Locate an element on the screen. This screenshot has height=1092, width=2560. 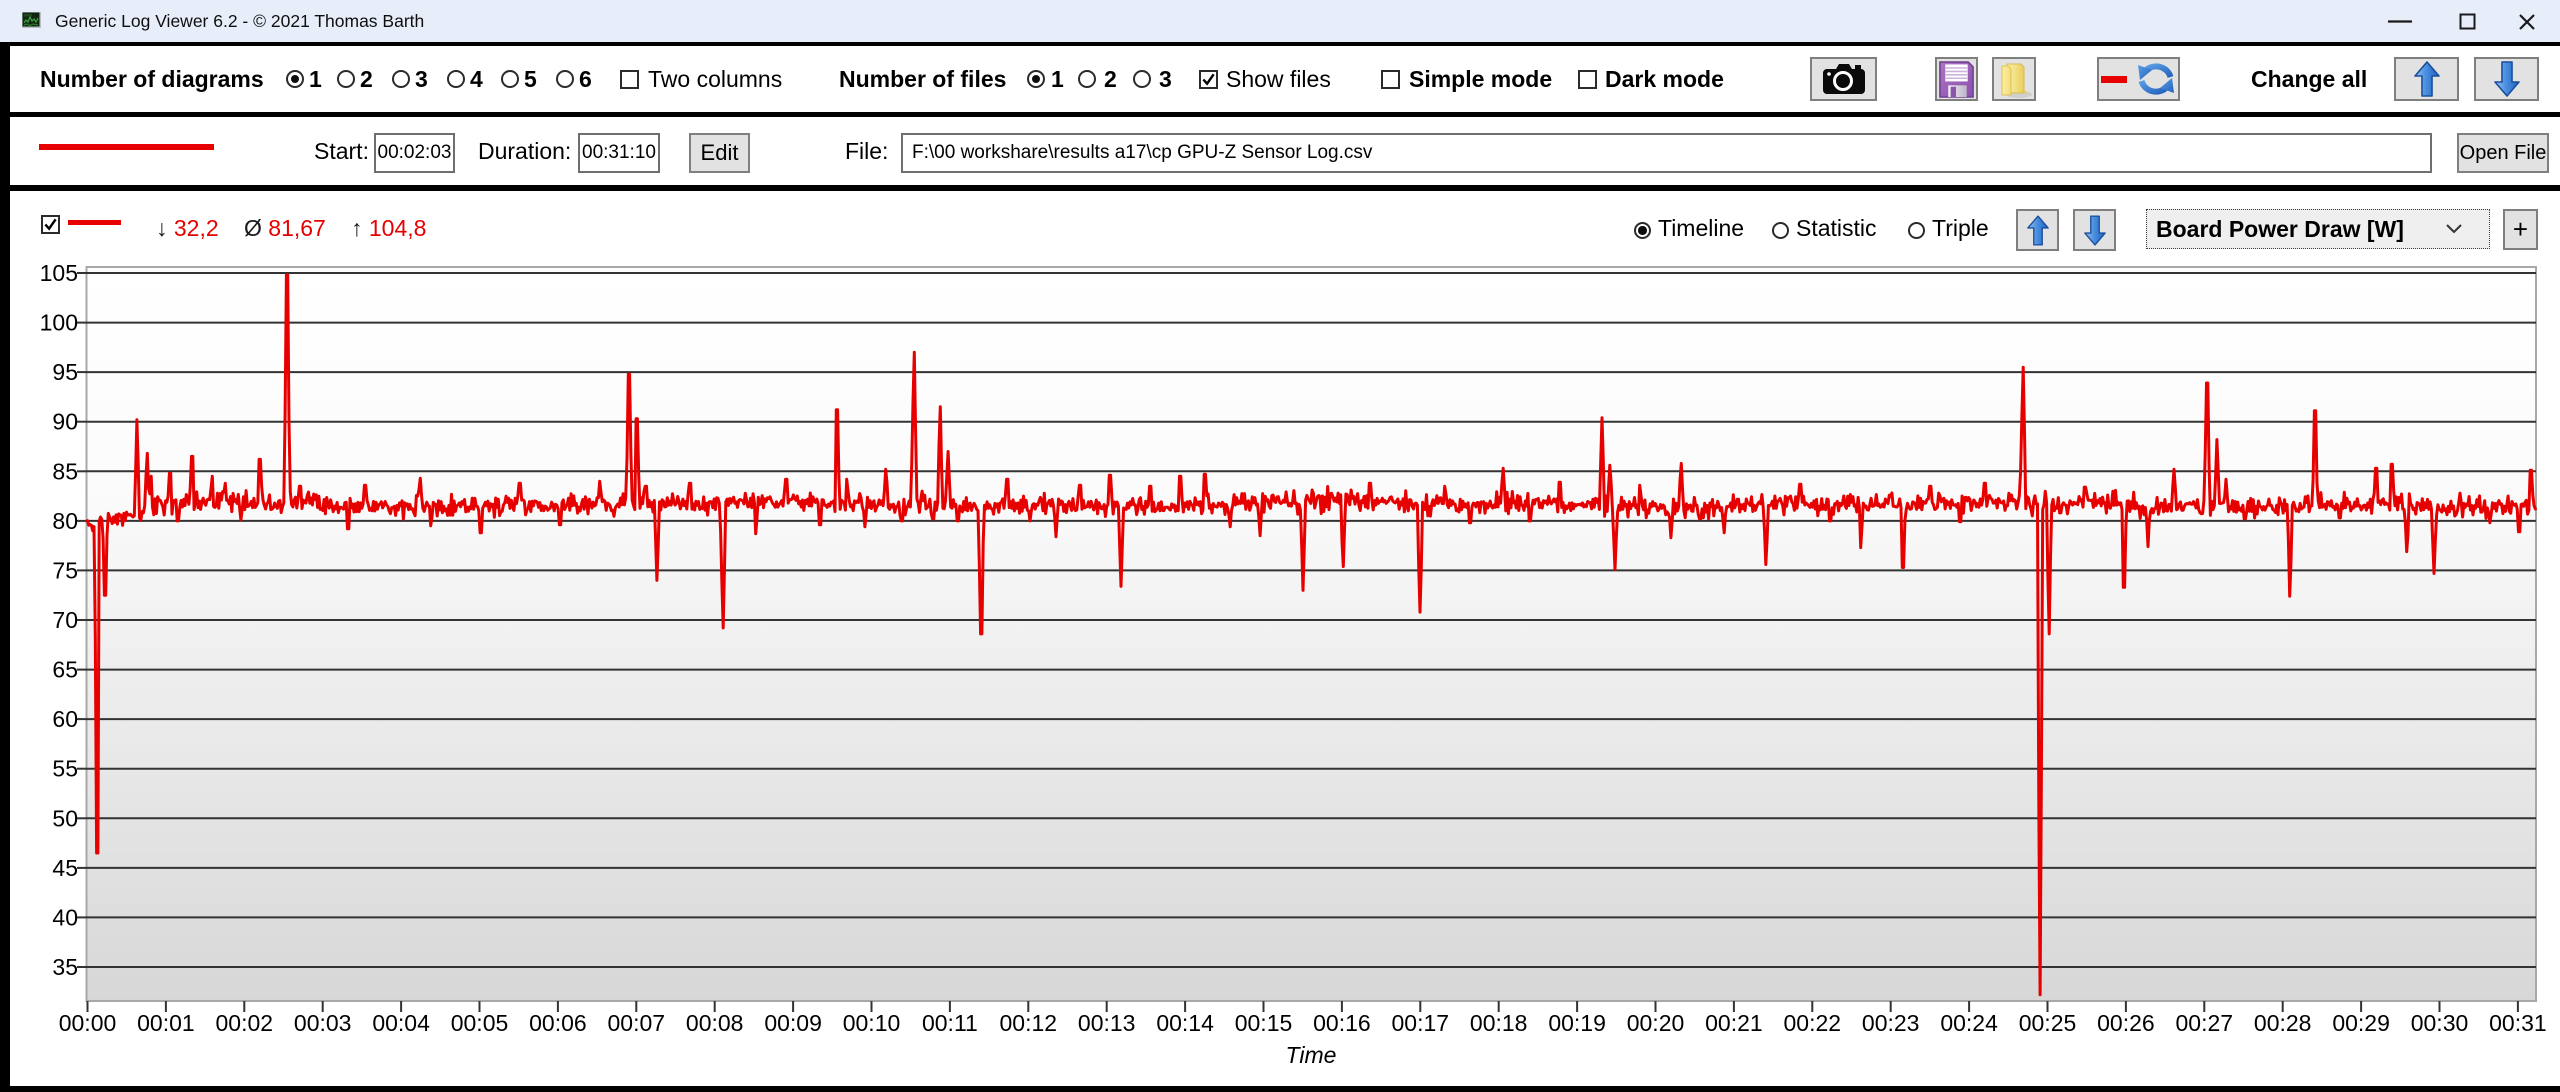
svg-text: 55 is located at coordinates (65, 769).